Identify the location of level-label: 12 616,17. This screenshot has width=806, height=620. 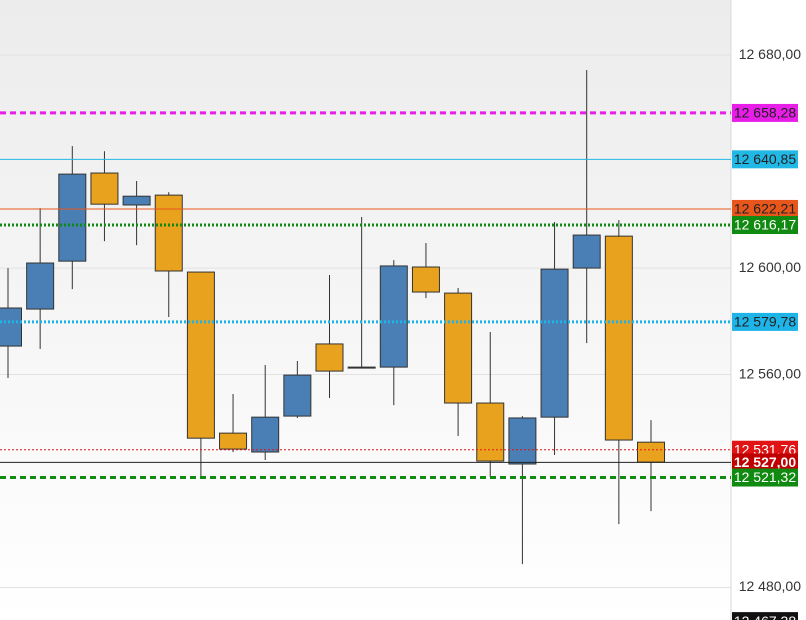
(765, 225).